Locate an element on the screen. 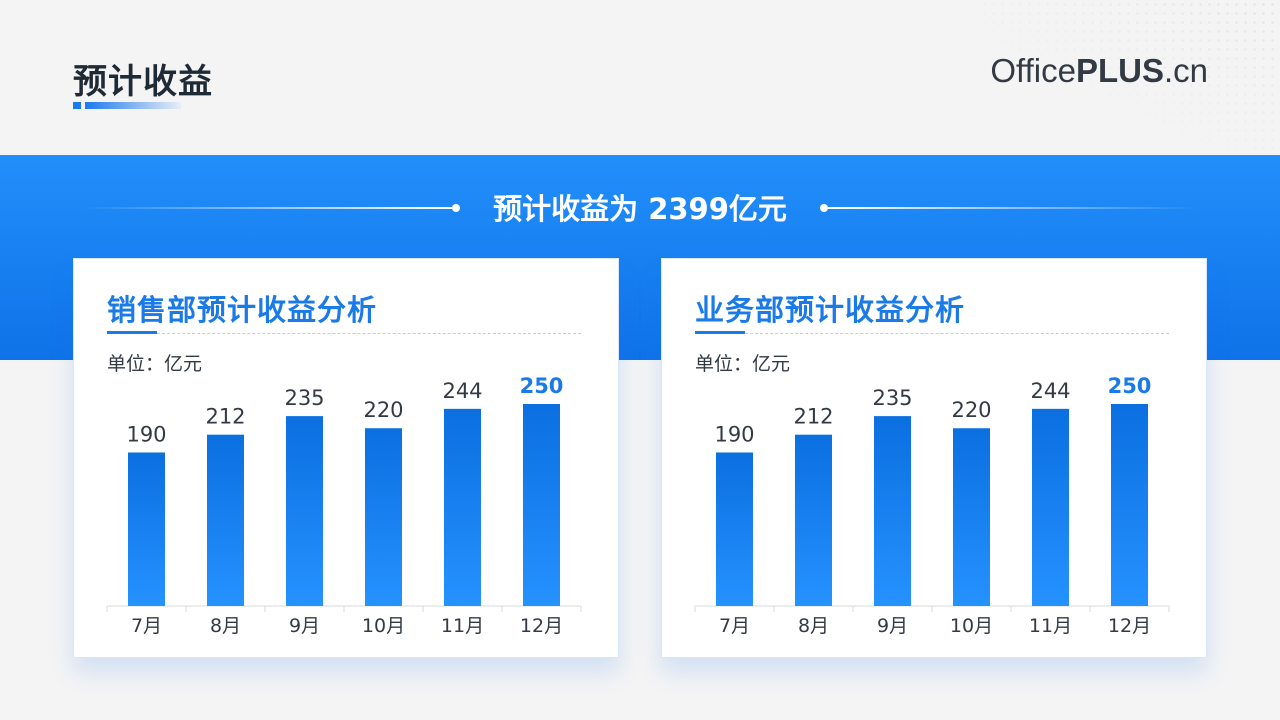 This screenshot has width=1280, height=720. business-chart-unit-label: 单位：亿元 is located at coordinates (743, 364).